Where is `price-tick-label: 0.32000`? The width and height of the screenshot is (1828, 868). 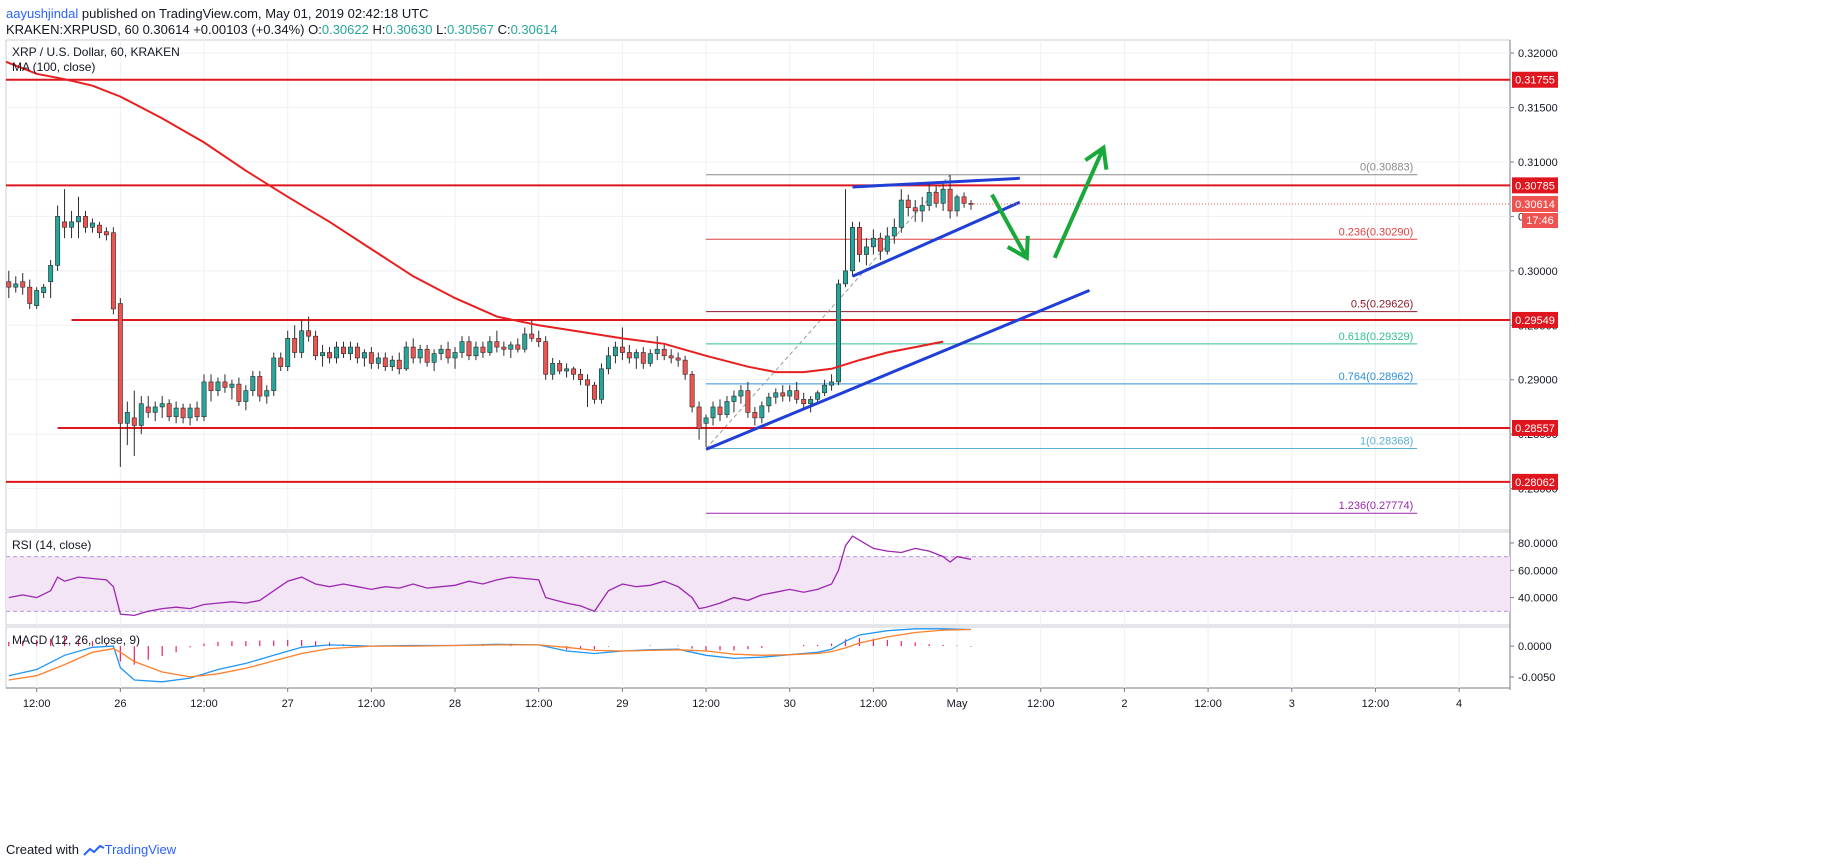
price-tick-label: 0.32000 is located at coordinates (1538, 54).